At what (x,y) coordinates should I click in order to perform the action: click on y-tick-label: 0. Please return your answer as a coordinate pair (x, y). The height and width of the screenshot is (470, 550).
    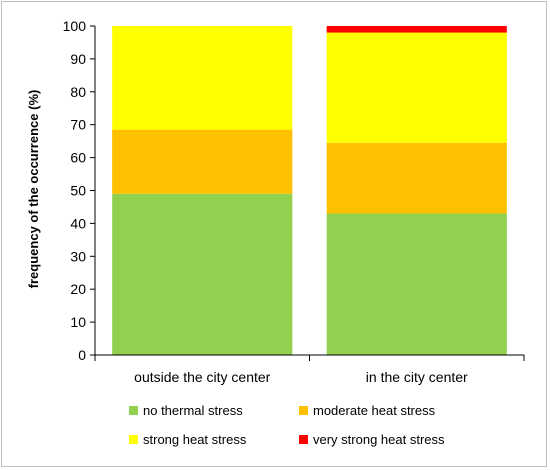
    Looking at the image, I should click on (82, 355).